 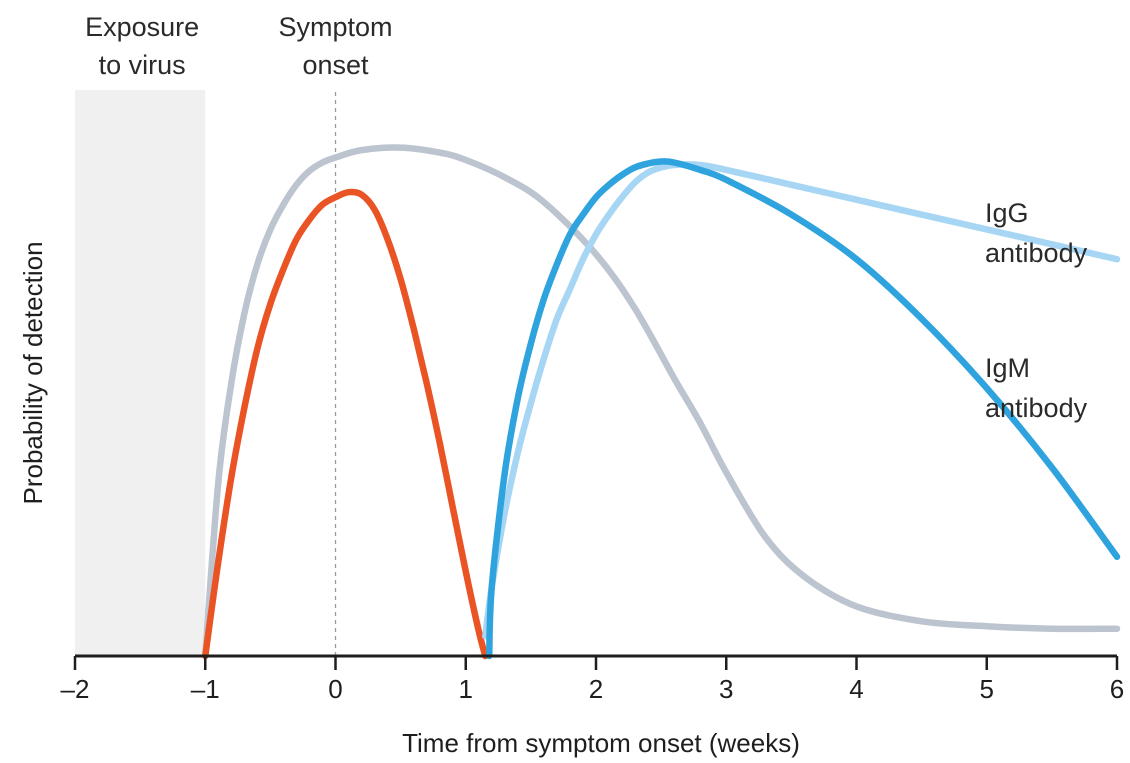 I want to click on exposure-label-line-1: Exposure, so click(x=142, y=27).